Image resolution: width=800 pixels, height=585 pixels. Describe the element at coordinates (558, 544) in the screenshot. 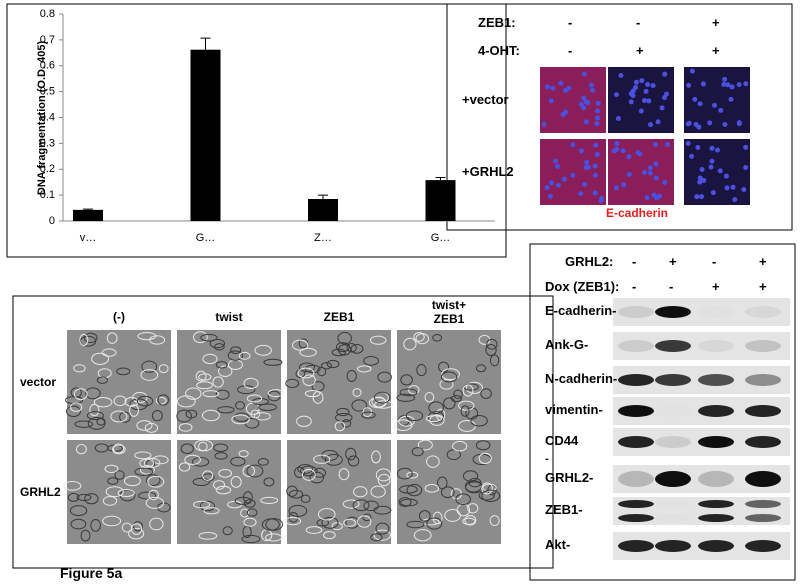

I see `blot-label: Akt-` at that location.